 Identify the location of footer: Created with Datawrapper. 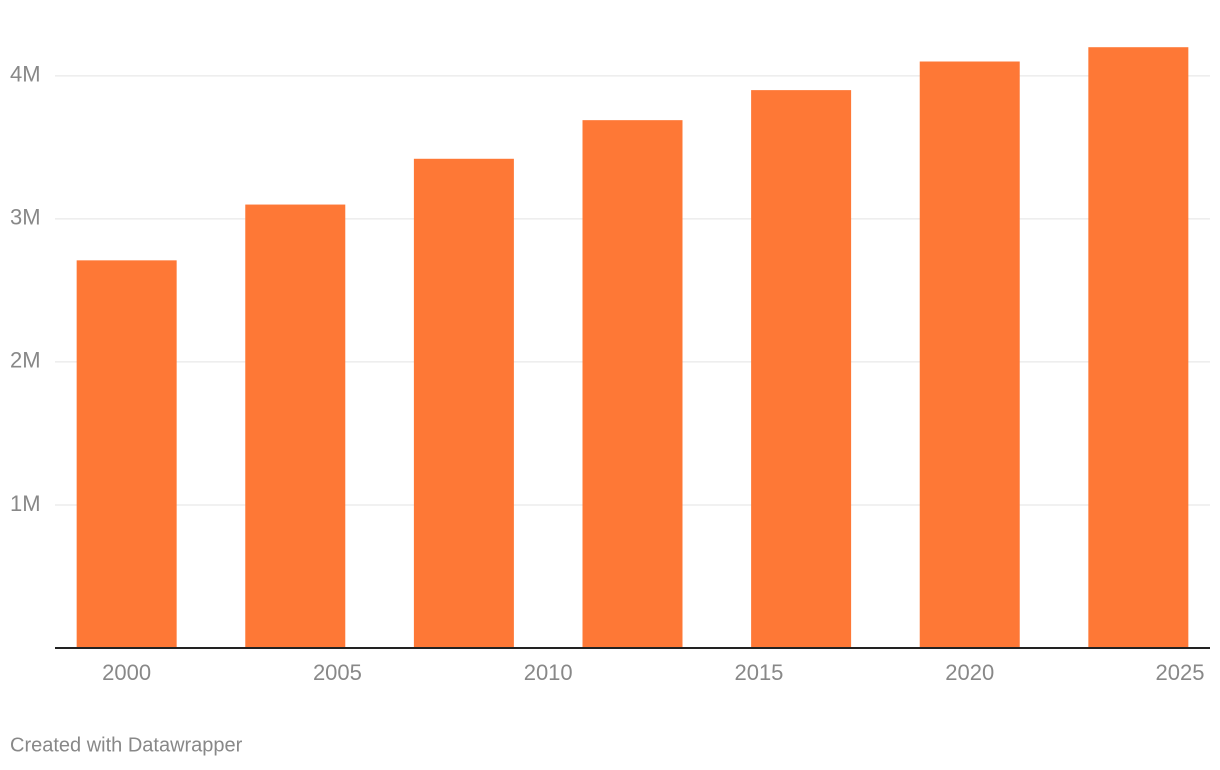
(126, 745).